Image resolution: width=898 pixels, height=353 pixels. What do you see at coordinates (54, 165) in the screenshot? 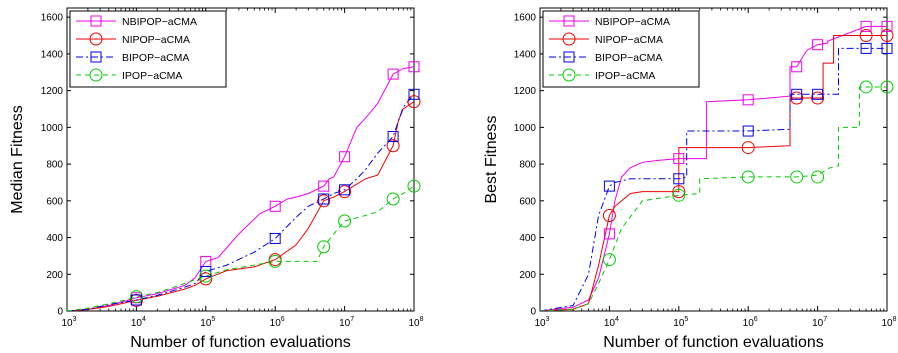
I see `chart-1-ytick-label: 800` at bounding box center [54, 165].